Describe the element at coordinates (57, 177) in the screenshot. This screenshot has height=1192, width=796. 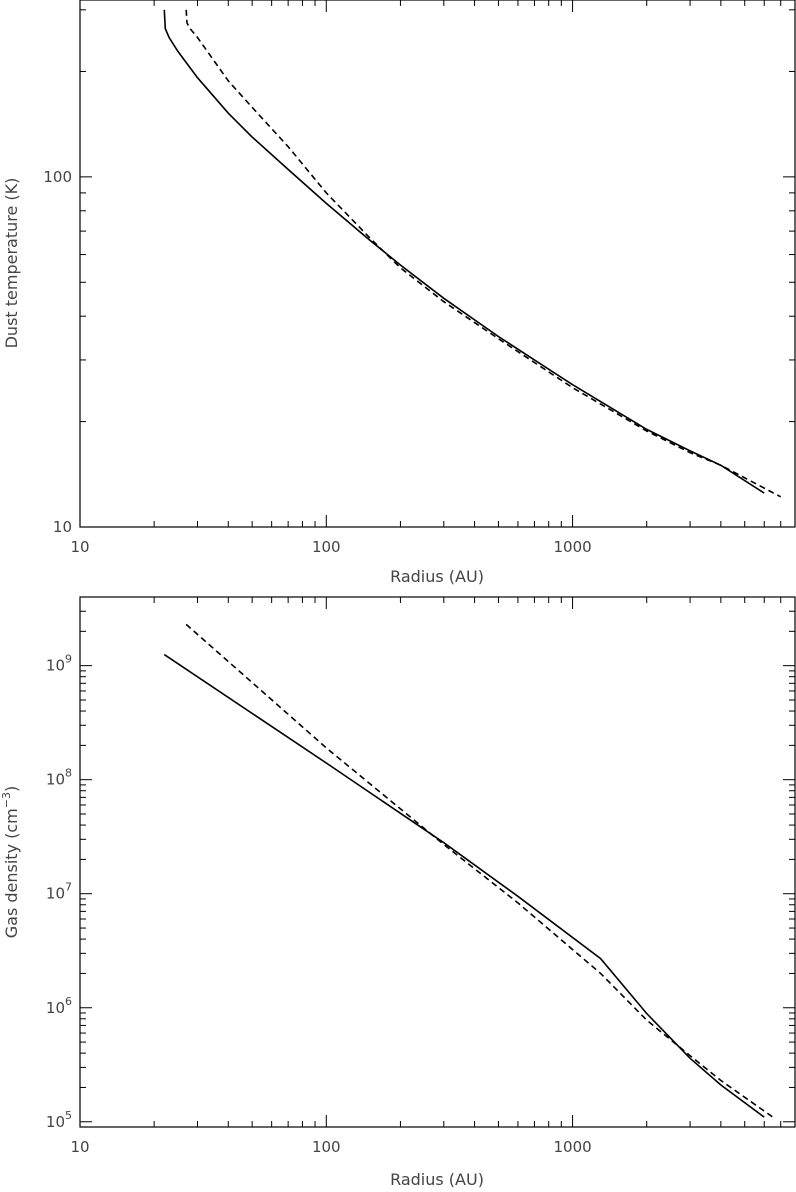
I see `y-tick-label: 100` at that location.